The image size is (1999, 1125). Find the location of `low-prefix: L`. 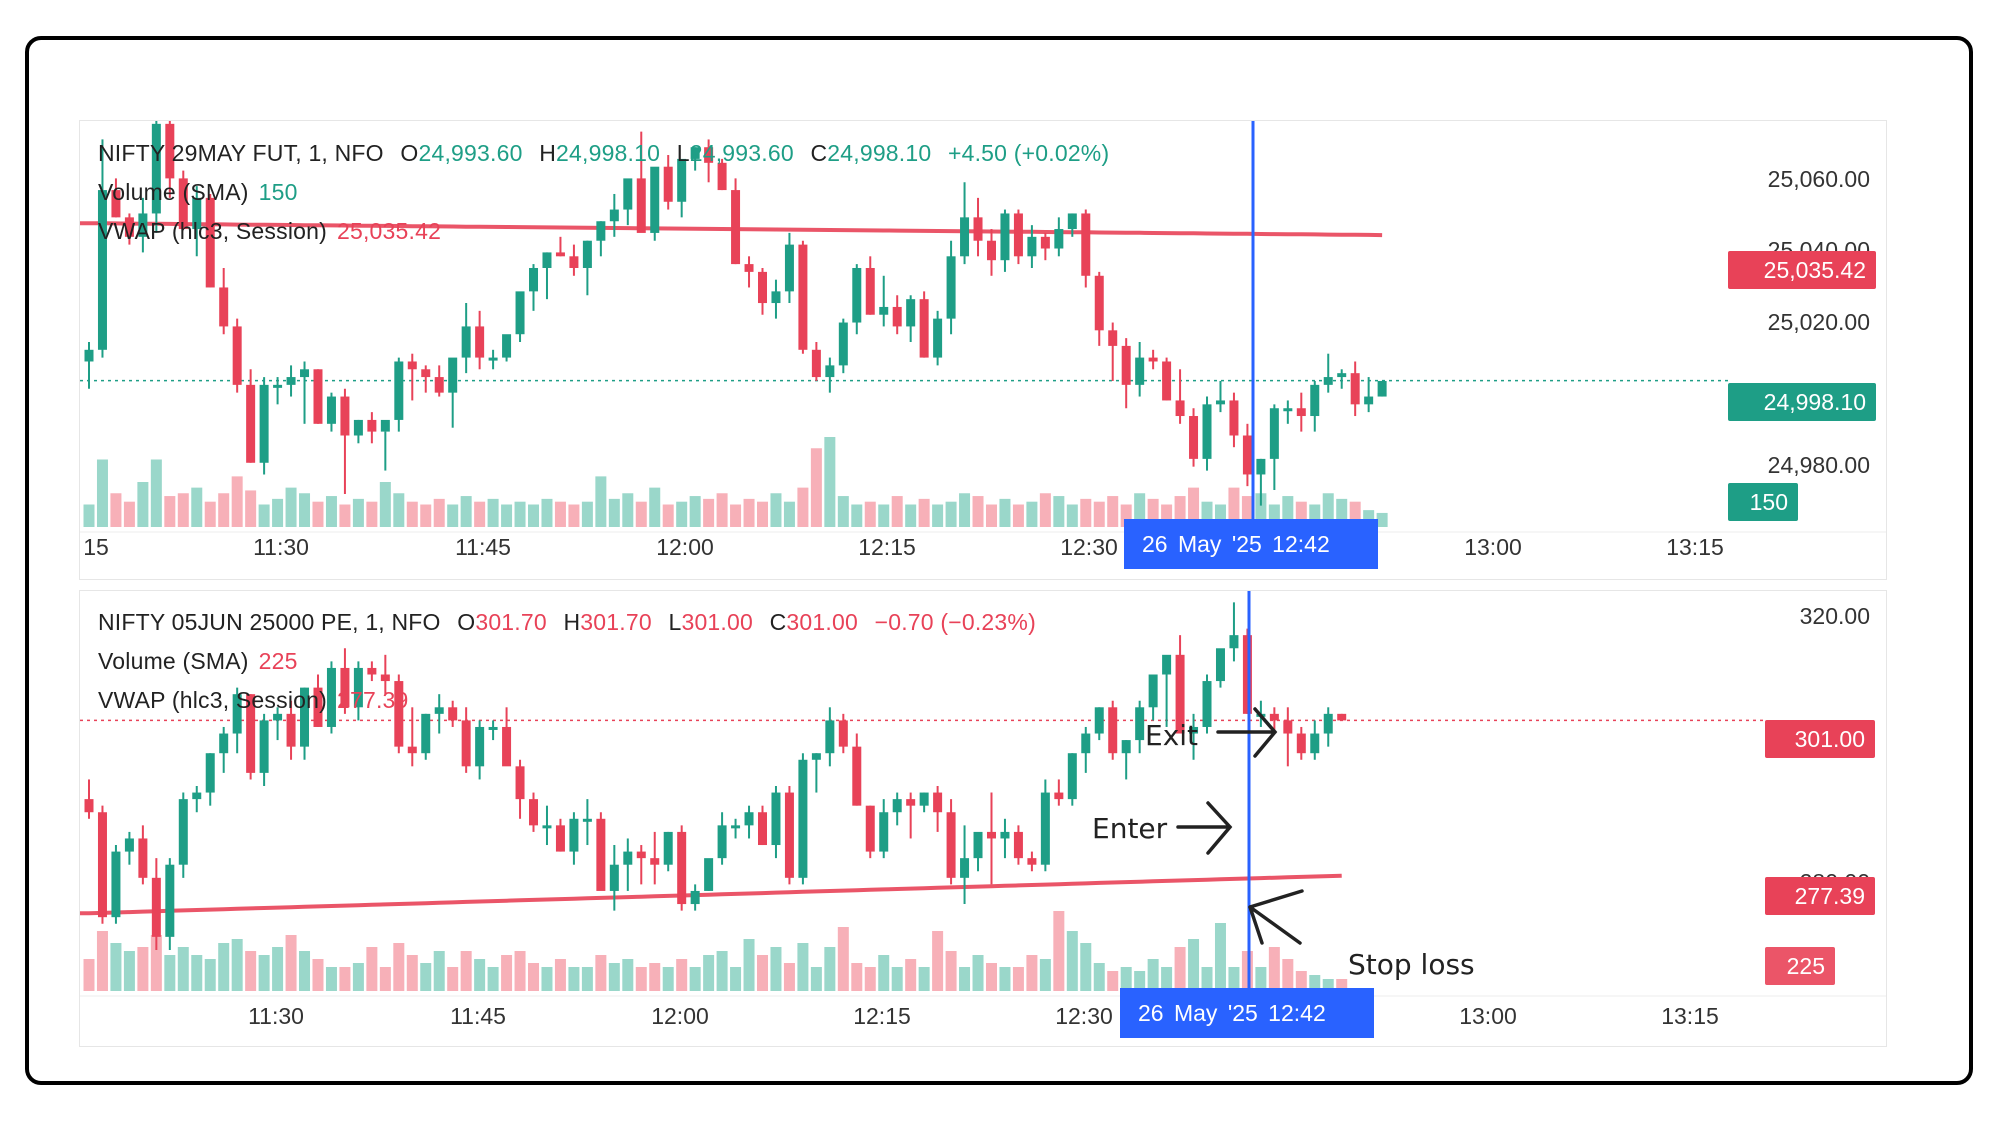

low-prefix: L is located at coordinates (683, 153).